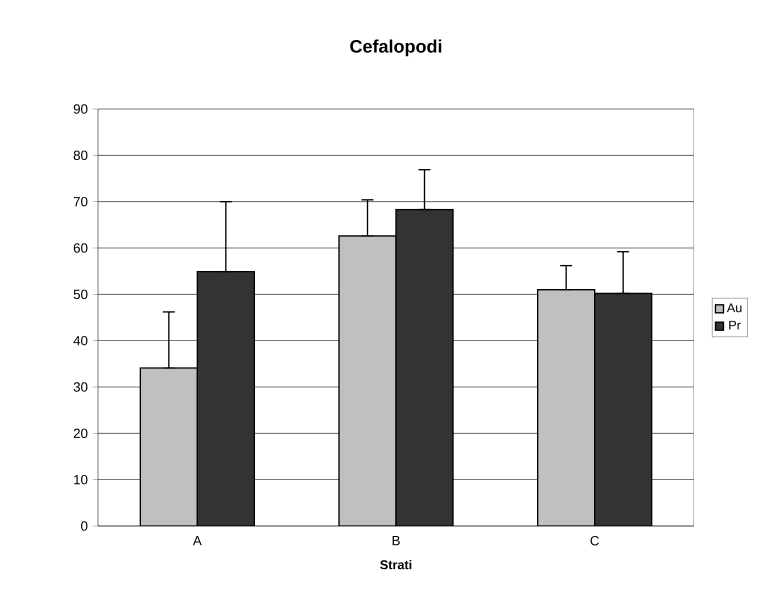 This screenshot has height=613, width=764. Describe the element at coordinates (81, 201) in the screenshot. I see `y-tick-label: 70` at that location.